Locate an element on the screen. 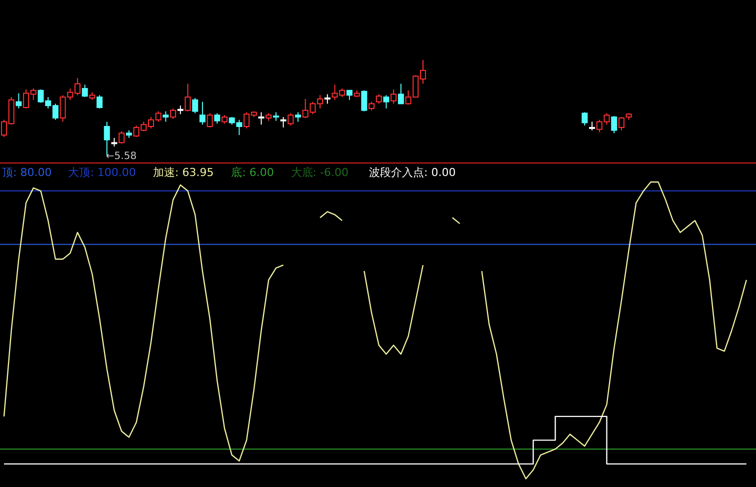  text: 顶: 80.00 is located at coordinates (27, 172).